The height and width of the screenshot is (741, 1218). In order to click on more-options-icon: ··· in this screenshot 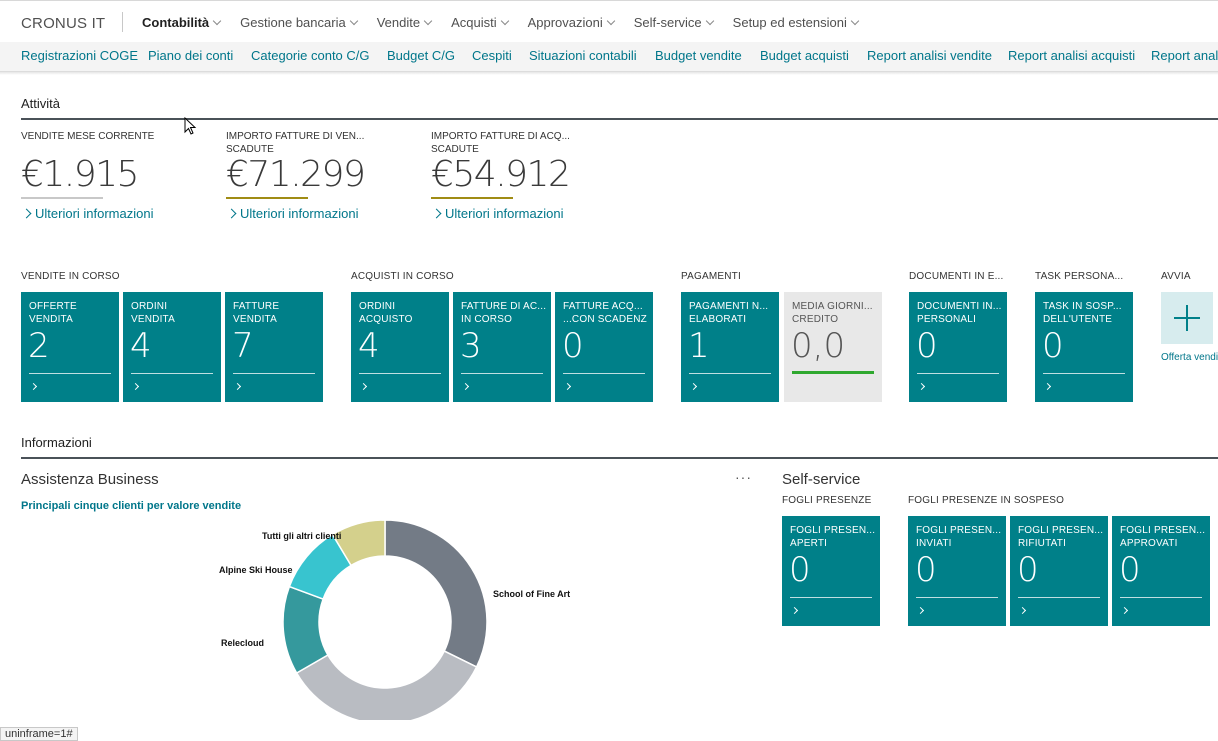, I will do `click(743, 477)`.